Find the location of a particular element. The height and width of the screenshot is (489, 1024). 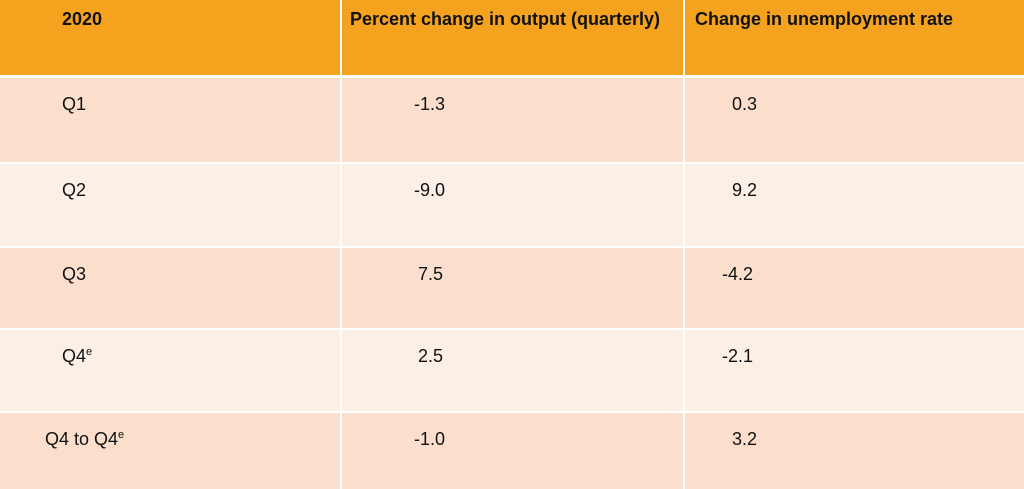

table-cell: -1.0 is located at coordinates (512, 451).